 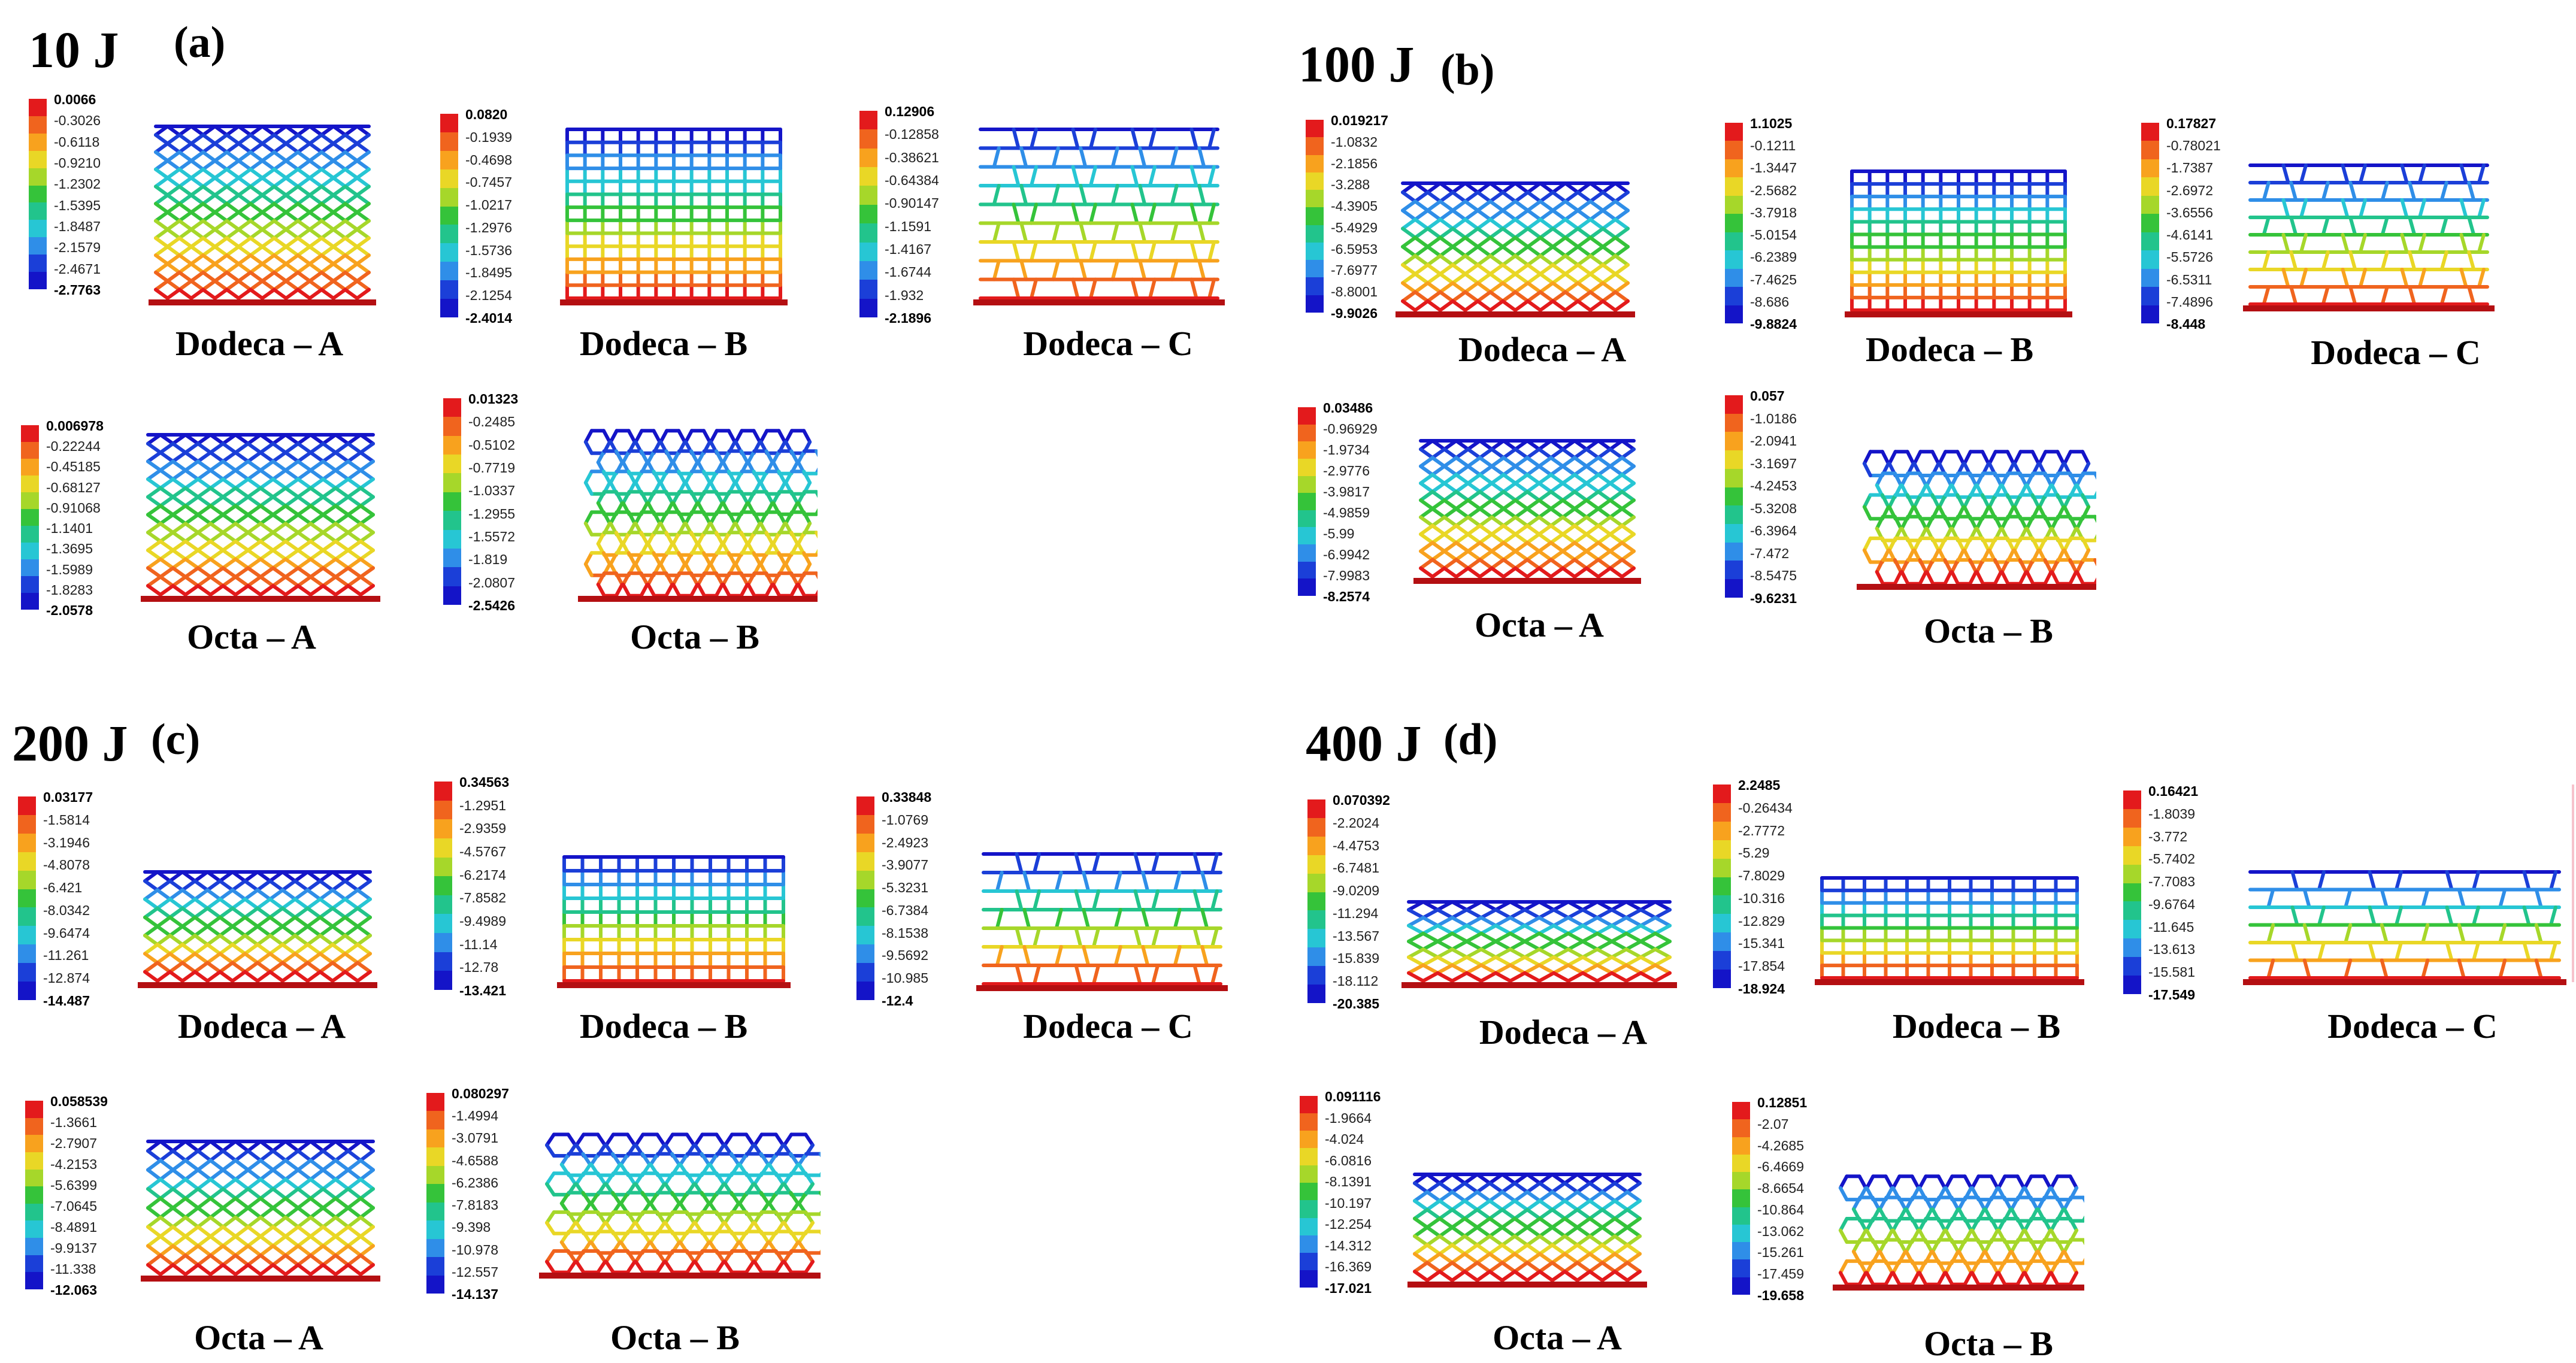 I want to click on structure-caption: Dodeca – B, so click(x=1976, y=1026).